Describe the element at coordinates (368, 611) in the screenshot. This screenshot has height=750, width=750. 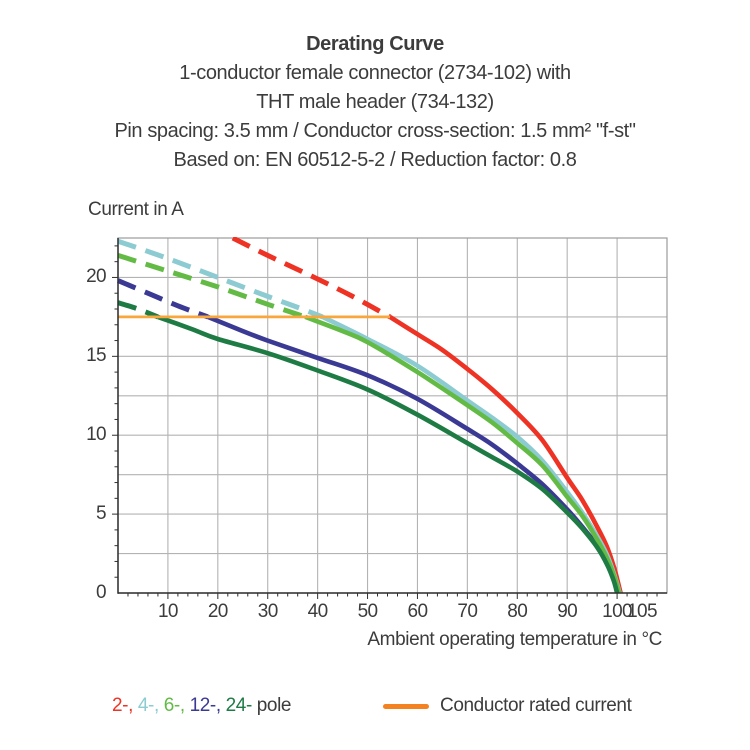
I see `x-tick-label-50: 50` at that location.